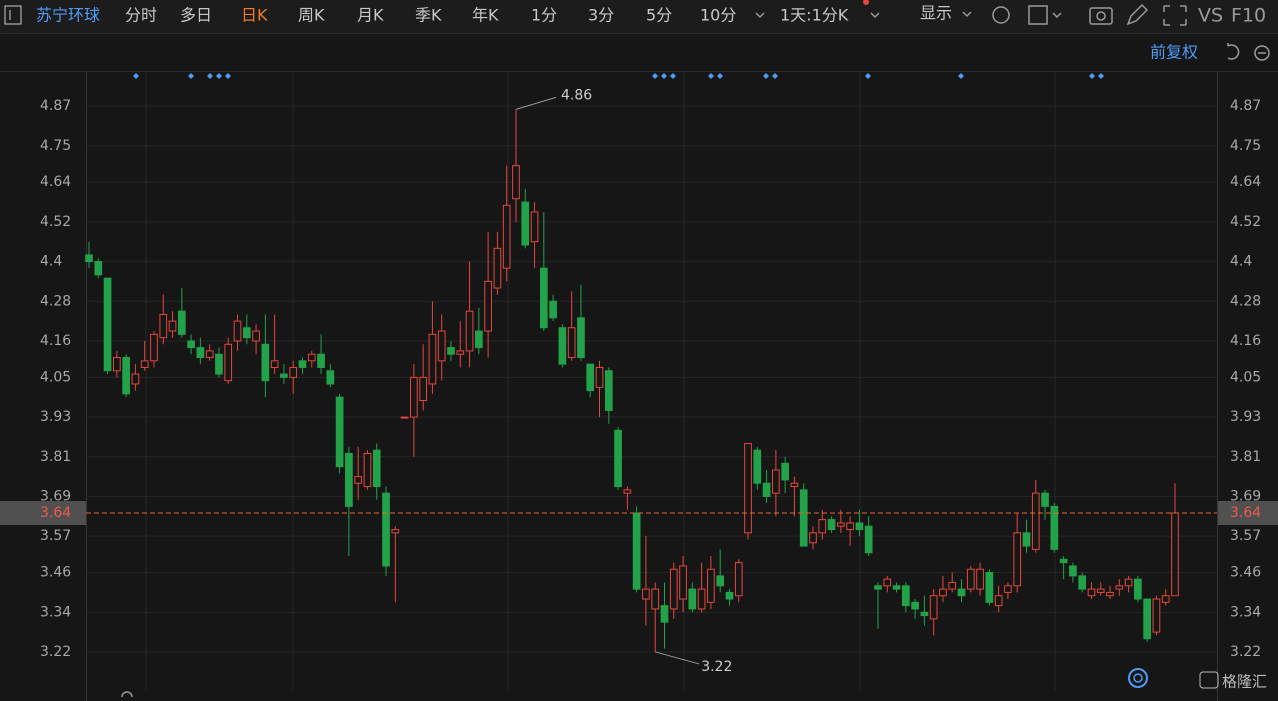 This screenshot has width=1278, height=701. Describe the element at coordinates (1245, 341) in the screenshot. I see `y-tick-label-right: 4.16` at that location.